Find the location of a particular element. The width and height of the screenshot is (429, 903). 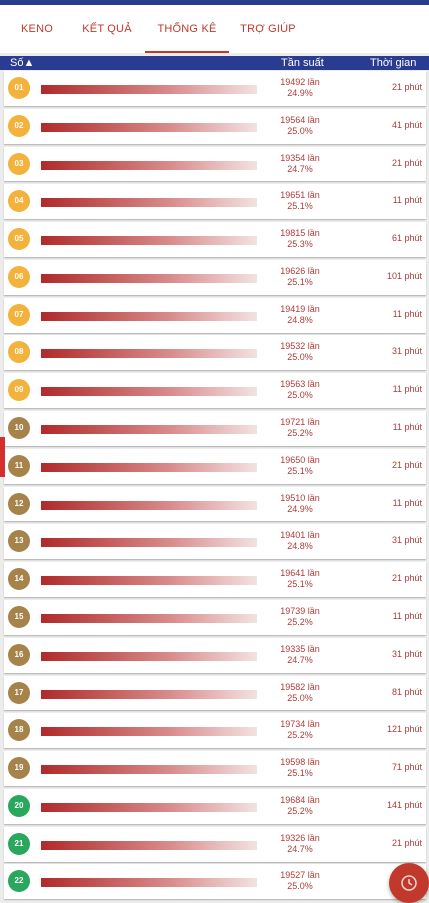

frequency-count: 19650 lần is located at coordinates (300, 459).